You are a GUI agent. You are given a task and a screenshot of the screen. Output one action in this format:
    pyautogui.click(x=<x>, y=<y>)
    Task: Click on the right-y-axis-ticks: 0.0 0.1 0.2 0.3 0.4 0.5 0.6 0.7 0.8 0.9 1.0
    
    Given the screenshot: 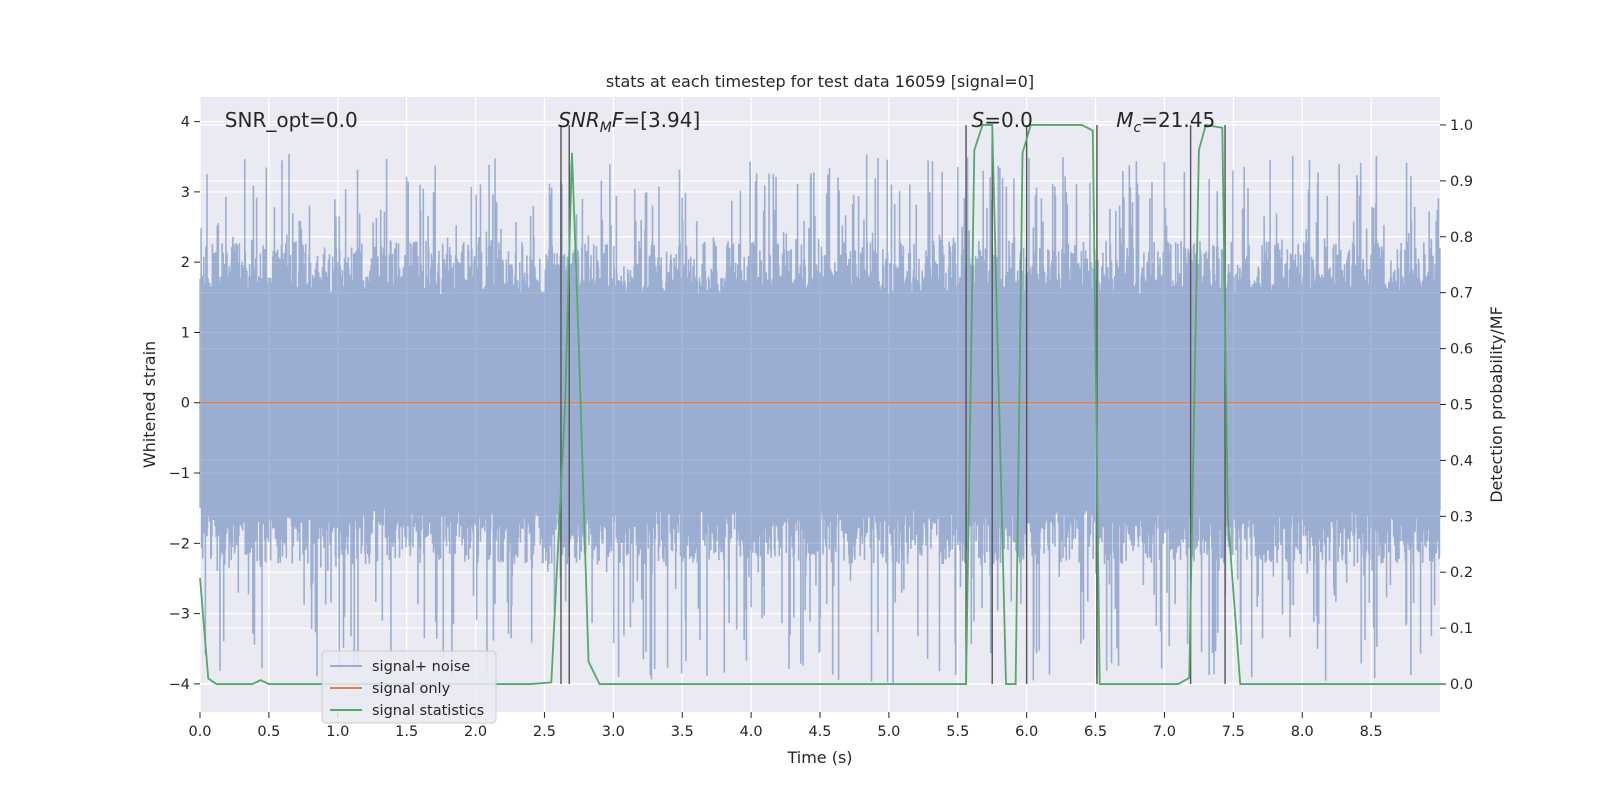 What is the action you would take?
    pyautogui.click(x=1456, y=405)
    